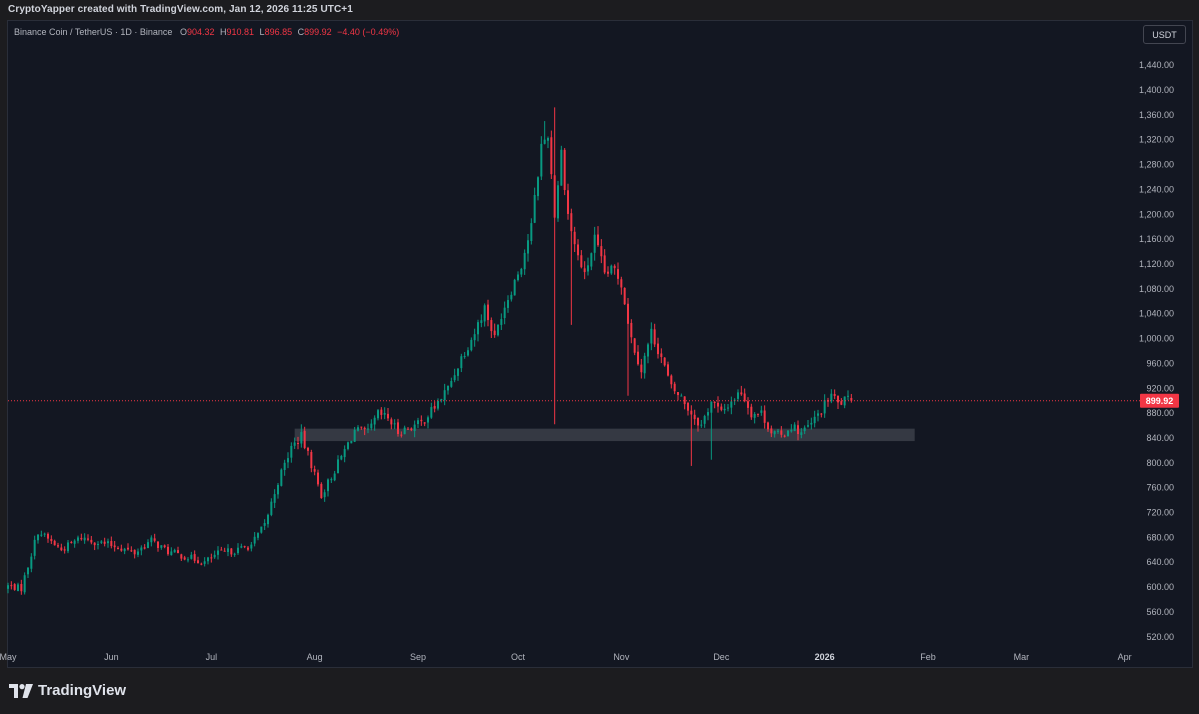 The width and height of the screenshot is (1199, 714). I want to click on currency-button: USDT, so click(1164, 34).